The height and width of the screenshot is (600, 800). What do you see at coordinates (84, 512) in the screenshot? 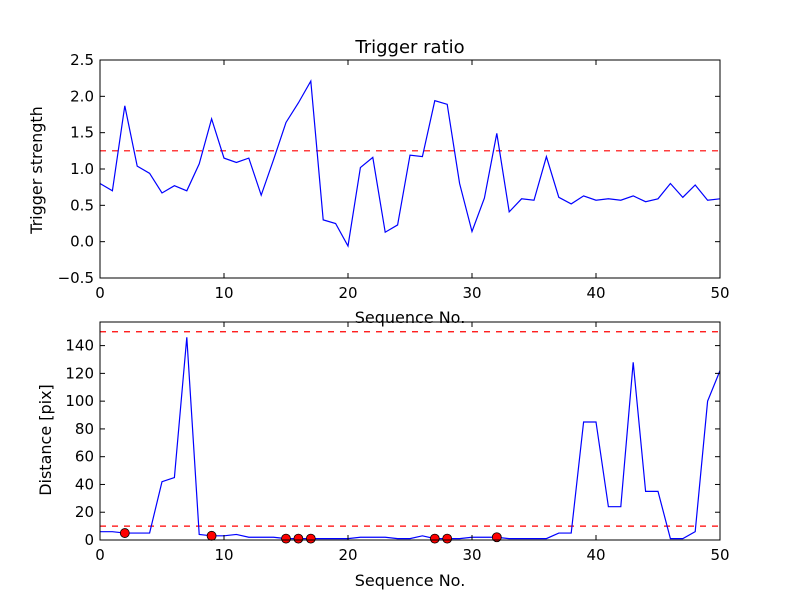
I see `y-tick-label: 20` at bounding box center [84, 512].